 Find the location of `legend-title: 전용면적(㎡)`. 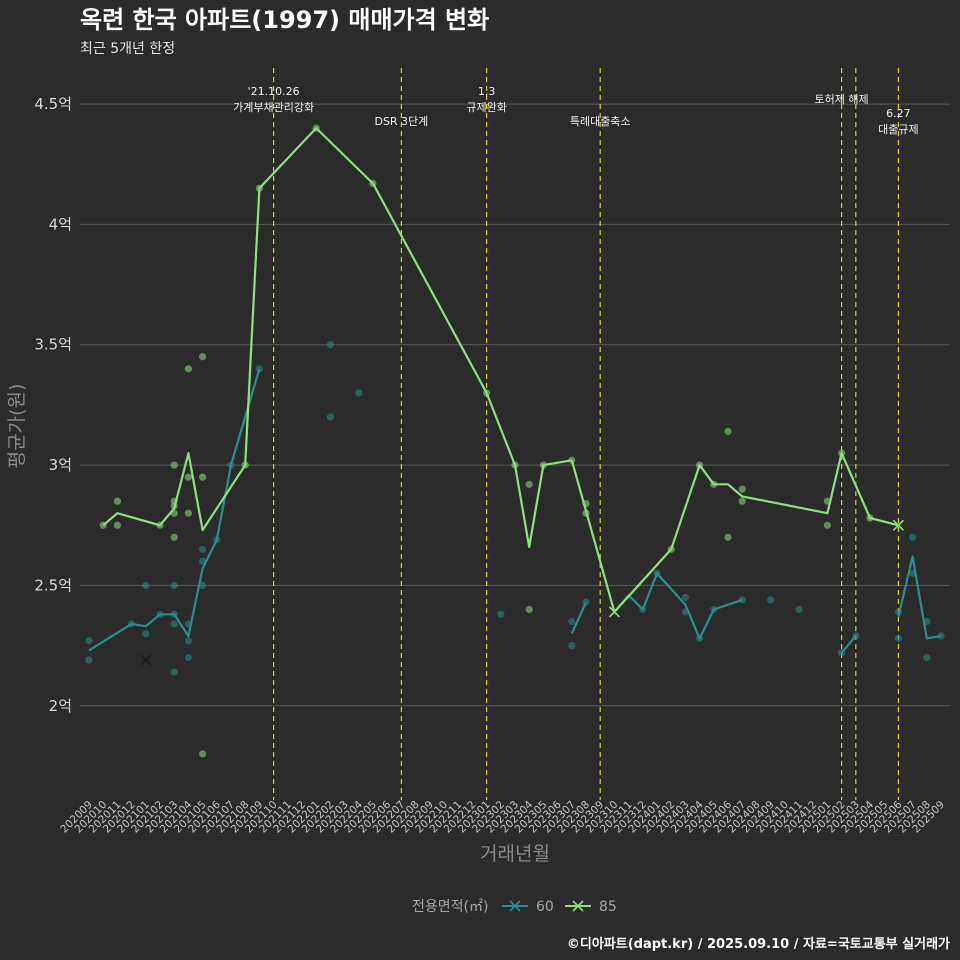

legend-title: 전용면적(㎡) is located at coordinates (450, 907).